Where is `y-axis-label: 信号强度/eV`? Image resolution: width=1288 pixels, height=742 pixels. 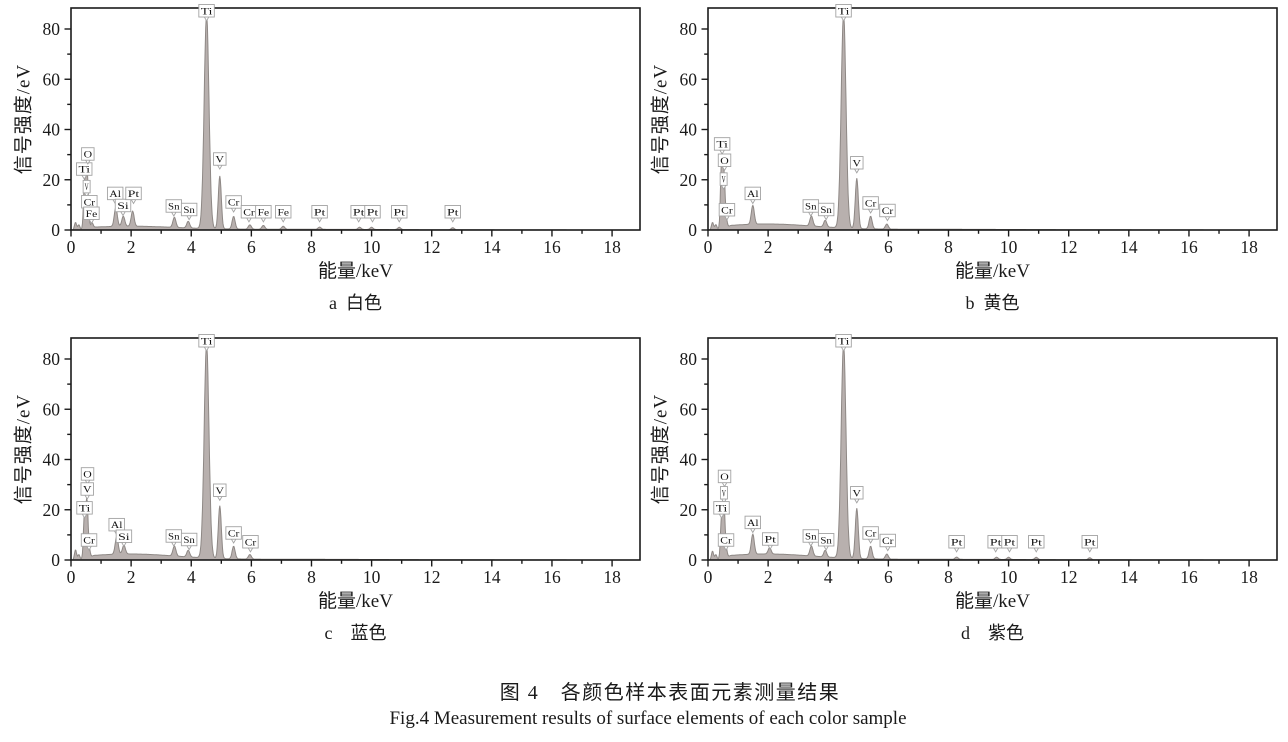 y-axis-label: 信号强度/eV is located at coordinates (24, 119).